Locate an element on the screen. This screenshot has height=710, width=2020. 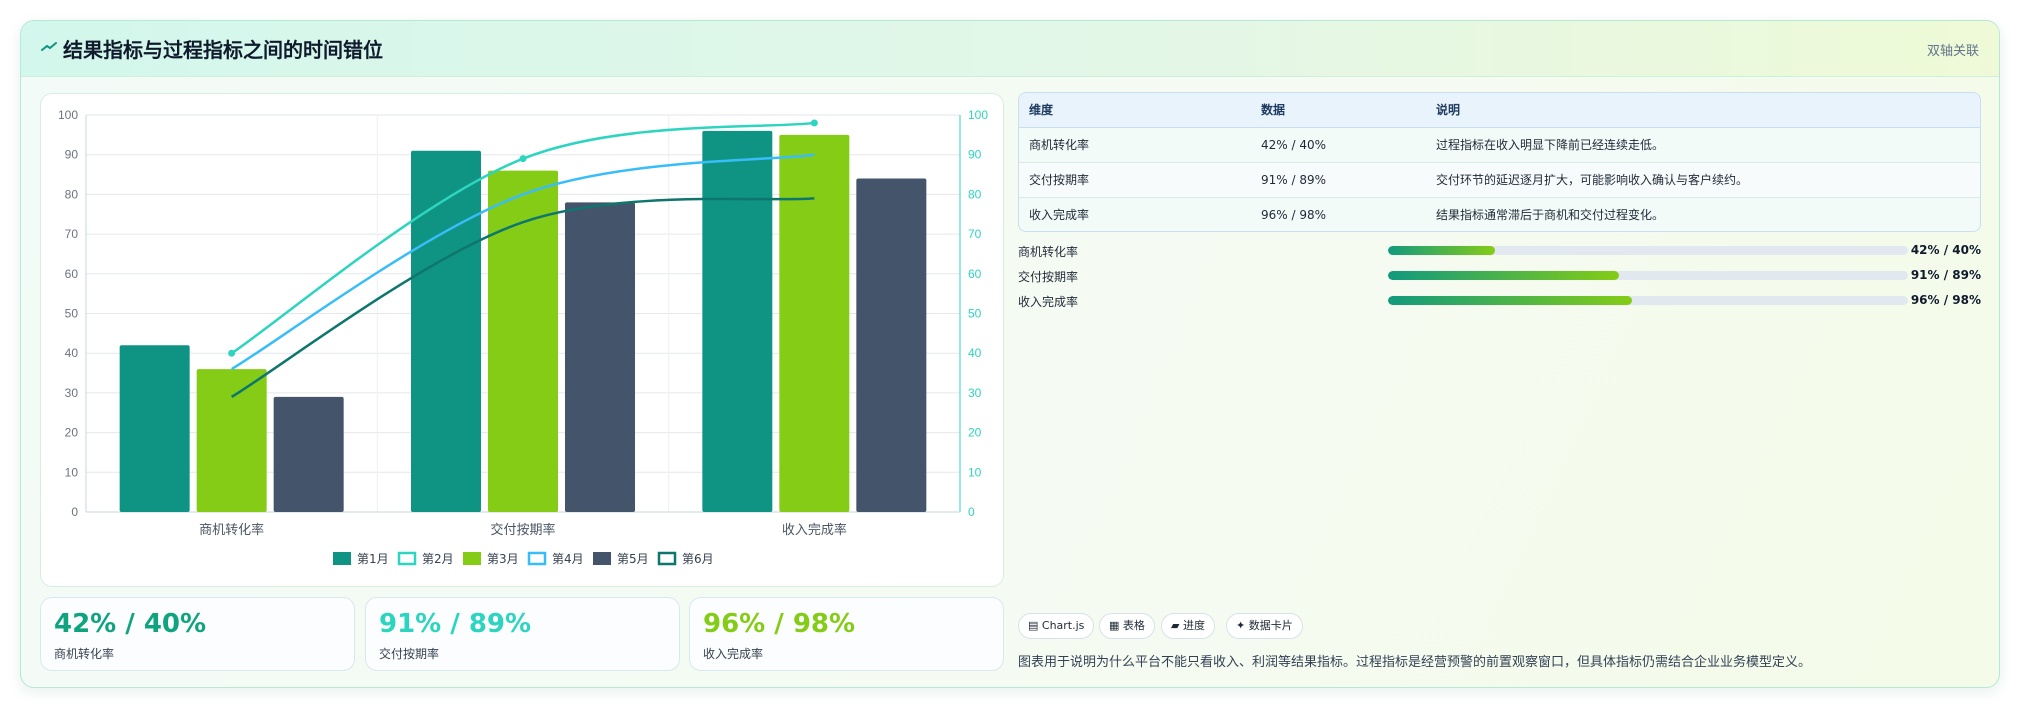
table-row: 收入完成率 96% / 98% 结果指标通常滞后于商机和交付过程变化。 is located at coordinates (1499, 214).